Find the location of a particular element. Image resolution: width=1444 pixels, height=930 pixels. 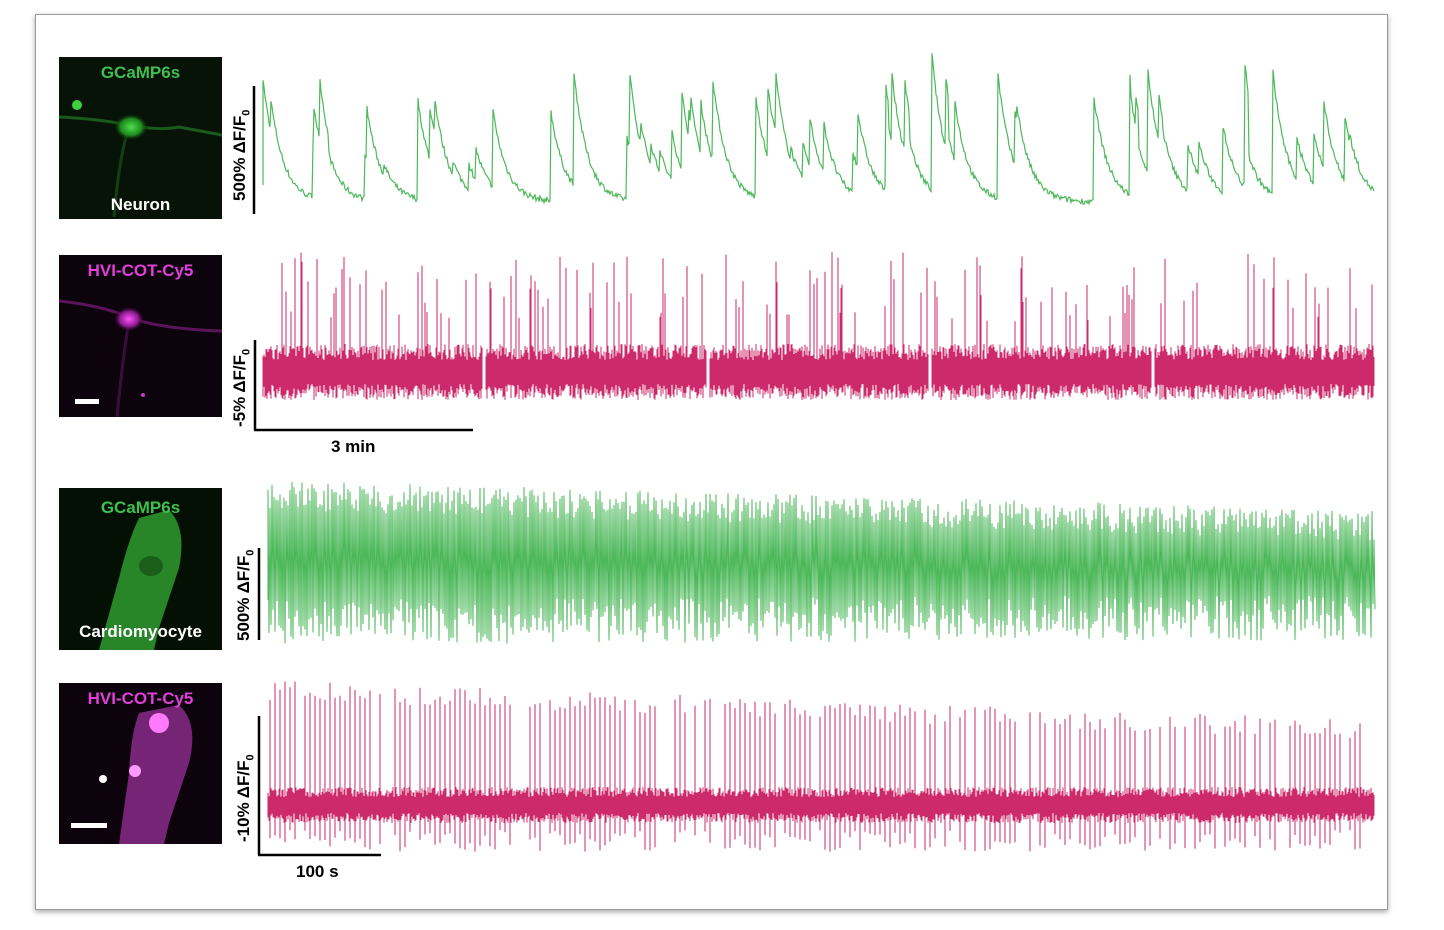

neuron-gcamp-image: GCaMP6s Neuron is located at coordinates (140, 138).